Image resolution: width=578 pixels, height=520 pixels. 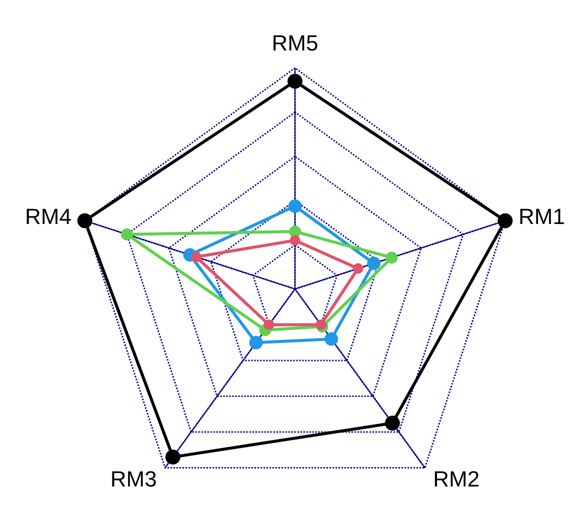 I want to click on spoke-label: RM1, so click(x=541, y=216).